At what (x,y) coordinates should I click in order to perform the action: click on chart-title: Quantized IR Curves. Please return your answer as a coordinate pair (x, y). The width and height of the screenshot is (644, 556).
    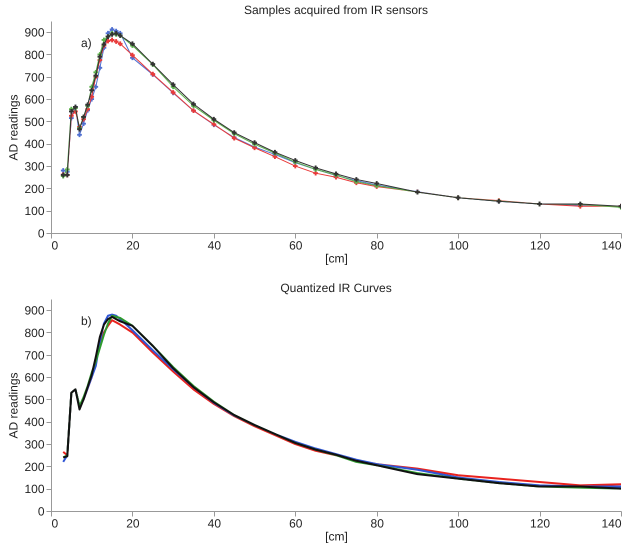
    Looking at the image, I should click on (336, 288).